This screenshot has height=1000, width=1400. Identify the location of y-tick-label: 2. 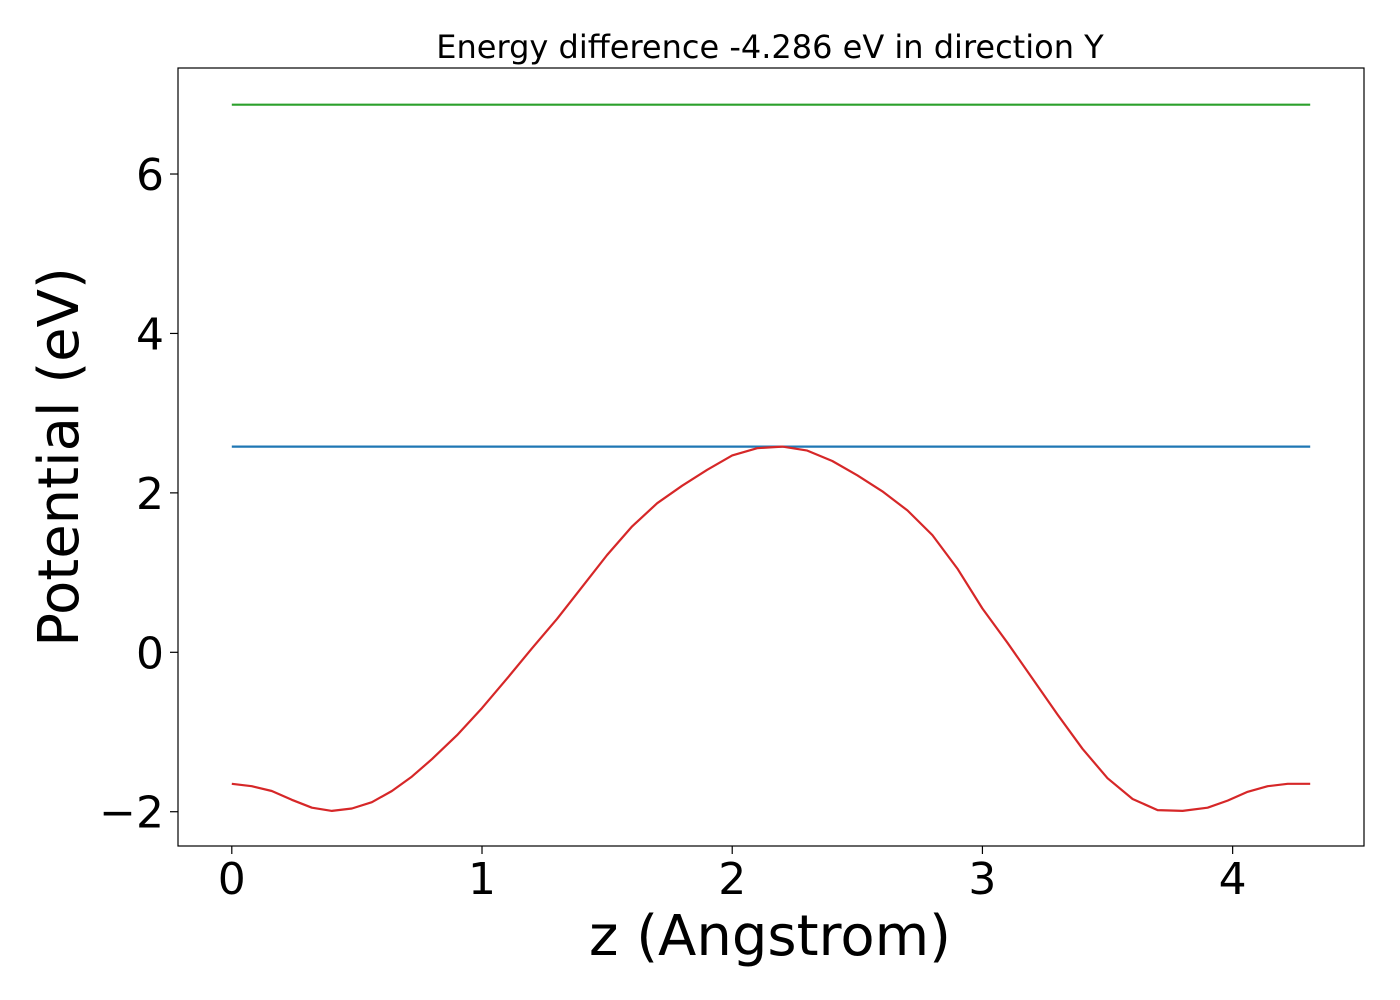
(150, 494).